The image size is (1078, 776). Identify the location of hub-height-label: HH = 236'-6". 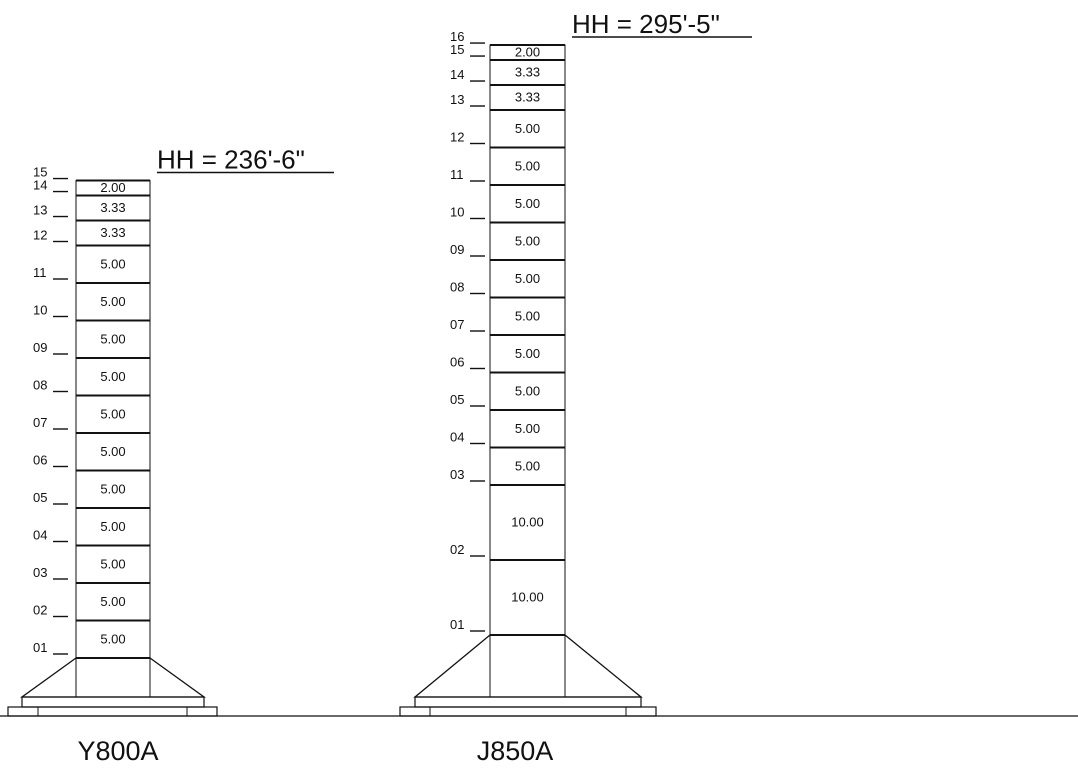
(231, 160).